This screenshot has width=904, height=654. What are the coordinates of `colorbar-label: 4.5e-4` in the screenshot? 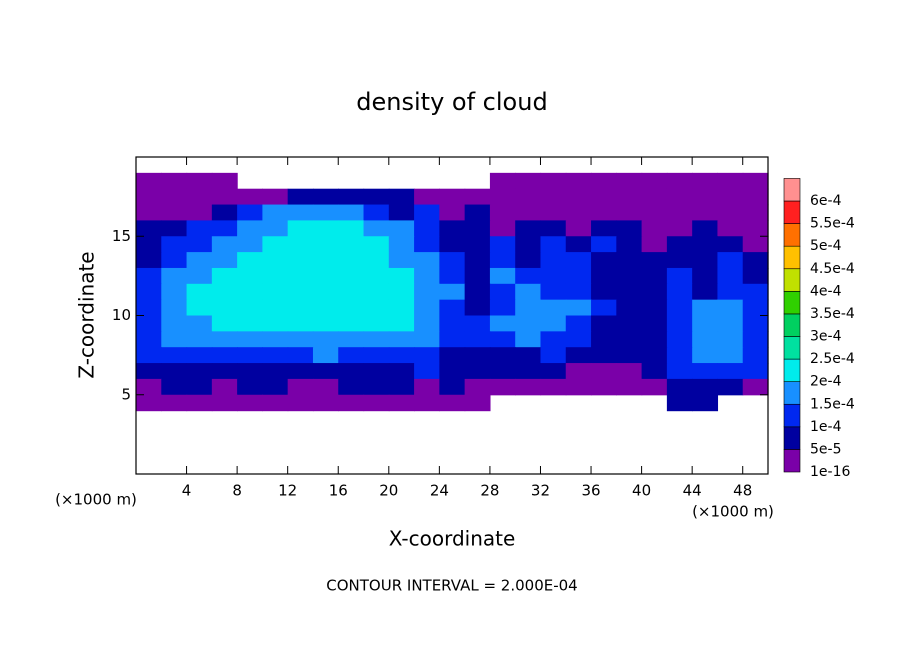 It's located at (832, 269).